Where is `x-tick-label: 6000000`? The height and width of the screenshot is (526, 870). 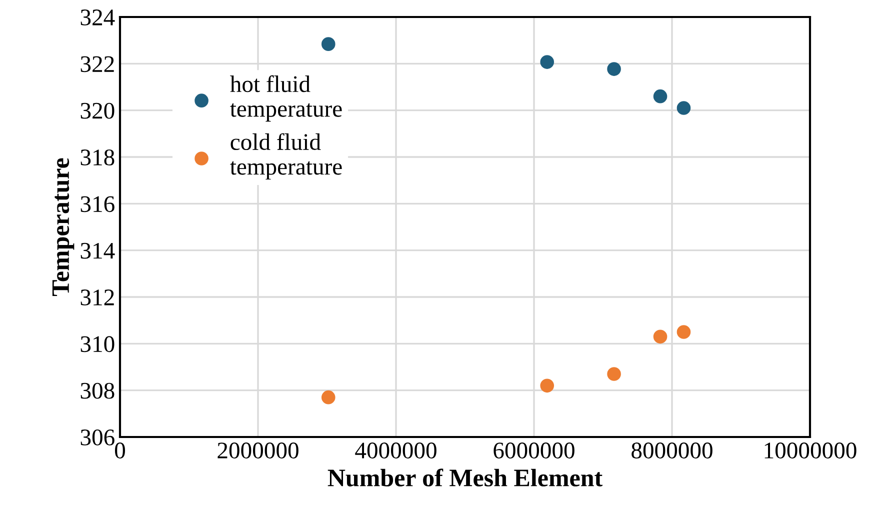
x-tick-label: 6000000 is located at coordinates (534, 450).